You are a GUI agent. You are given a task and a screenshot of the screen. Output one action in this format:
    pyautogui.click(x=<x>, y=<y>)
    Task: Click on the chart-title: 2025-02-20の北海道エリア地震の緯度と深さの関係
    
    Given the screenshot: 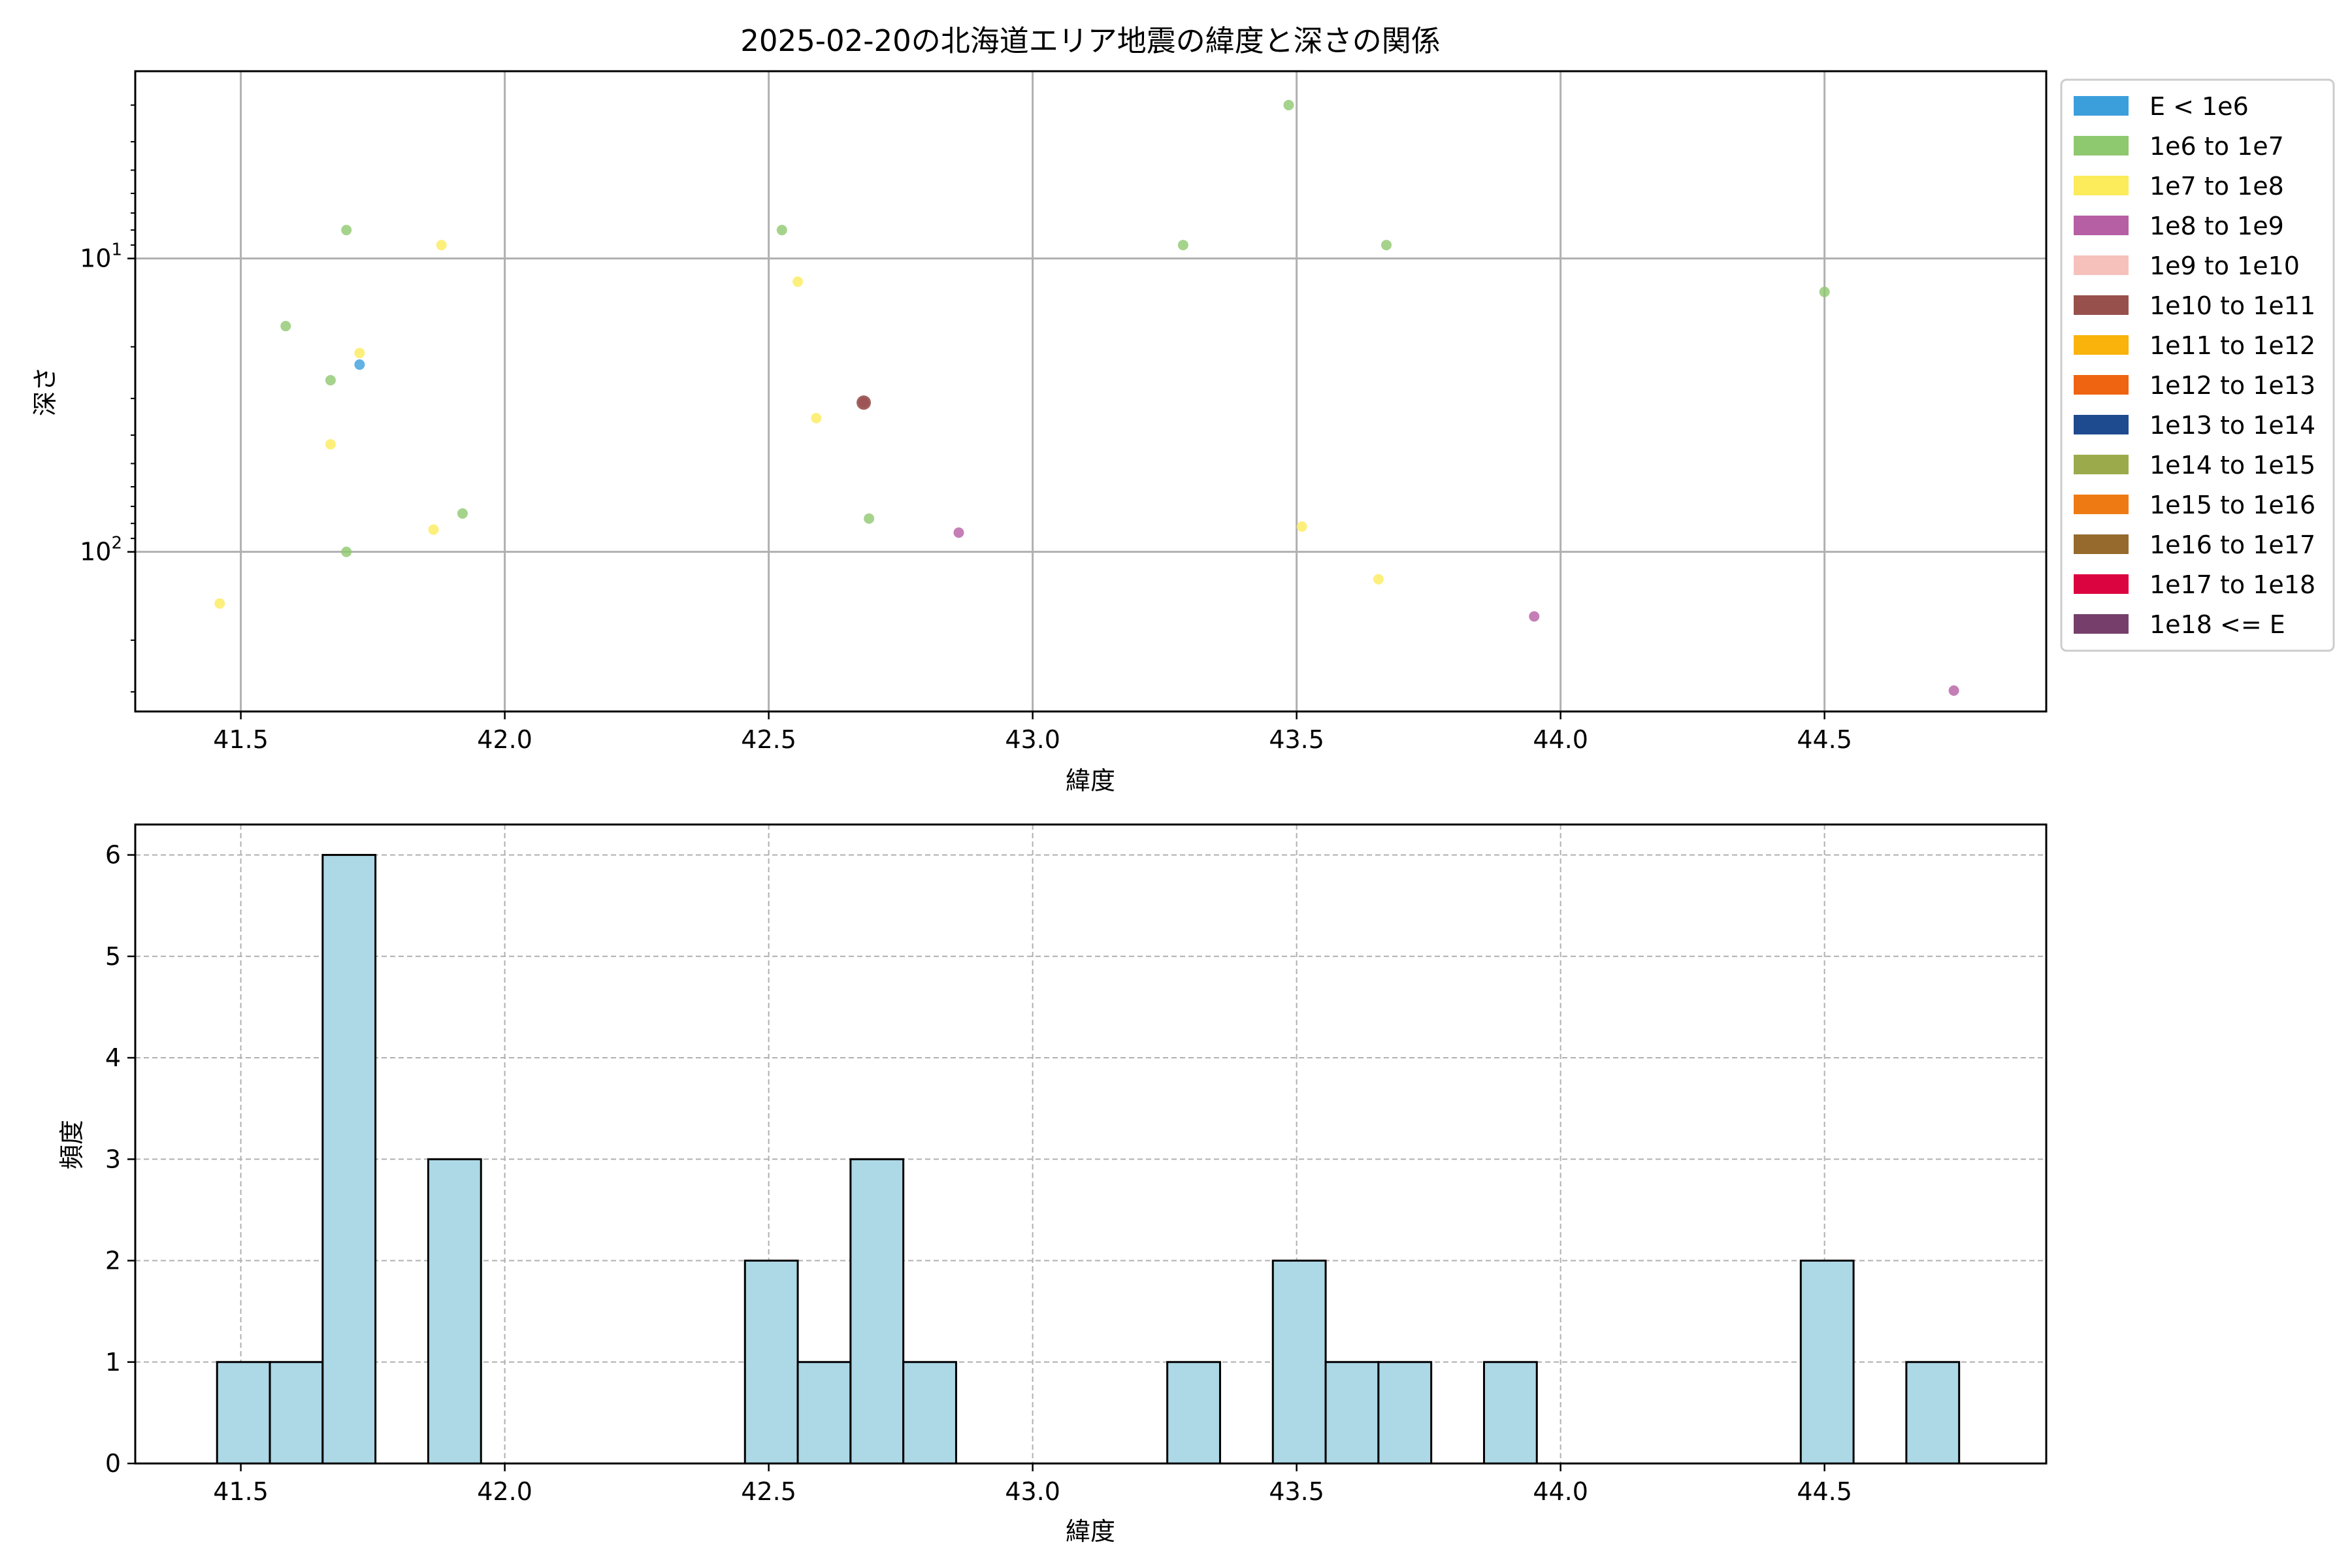 What is the action you would take?
    pyautogui.click(x=1090, y=41)
    